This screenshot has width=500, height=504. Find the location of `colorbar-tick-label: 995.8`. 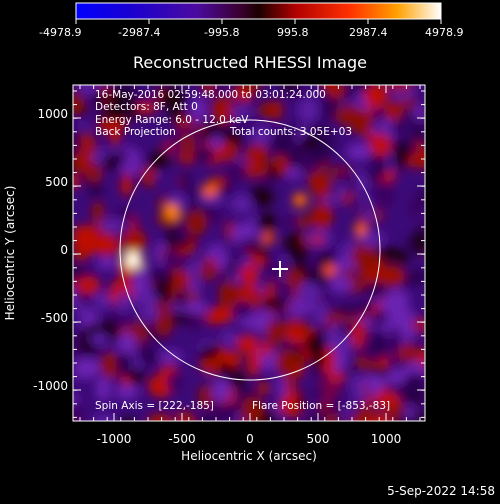

colorbar-tick-label: 995.8 is located at coordinates (293, 32).